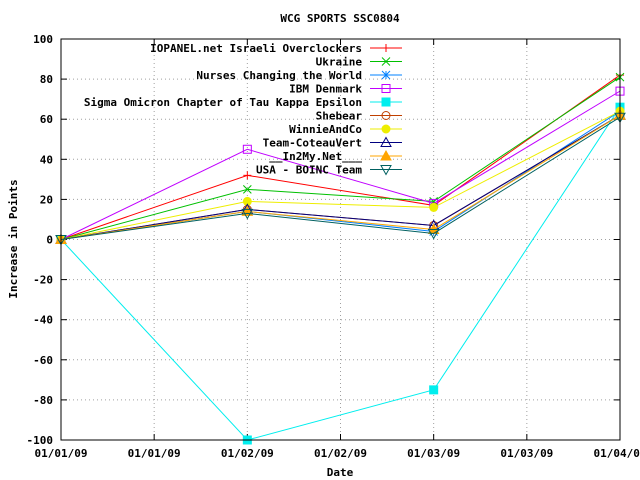  What do you see at coordinates (46, 199) in the screenshot?
I see `y-tick-label: 20` at bounding box center [46, 199].